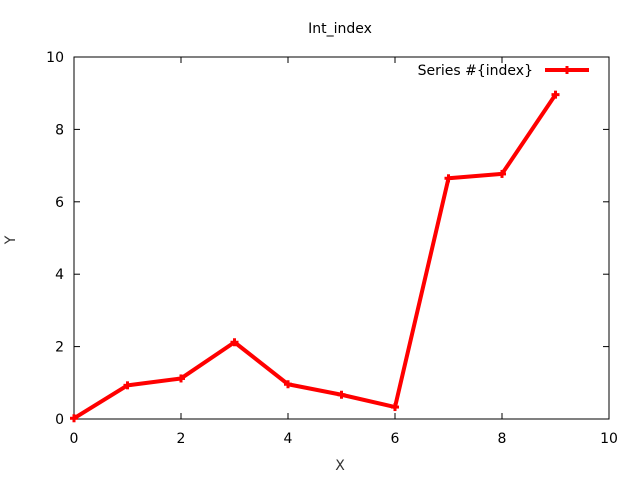 The width and height of the screenshot is (640, 484). What do you see at coordinates (475, 71) in the screenshot?
I see `legend-label: Series #{index}` at bounding box center [475, 71].